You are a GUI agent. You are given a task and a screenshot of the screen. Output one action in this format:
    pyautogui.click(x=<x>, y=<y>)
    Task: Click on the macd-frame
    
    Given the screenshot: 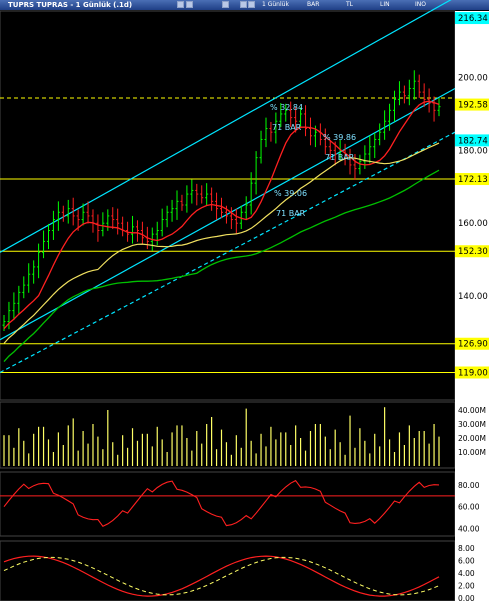 What is the action you would take?
    pyautogui.click(x=228, y=570)
    